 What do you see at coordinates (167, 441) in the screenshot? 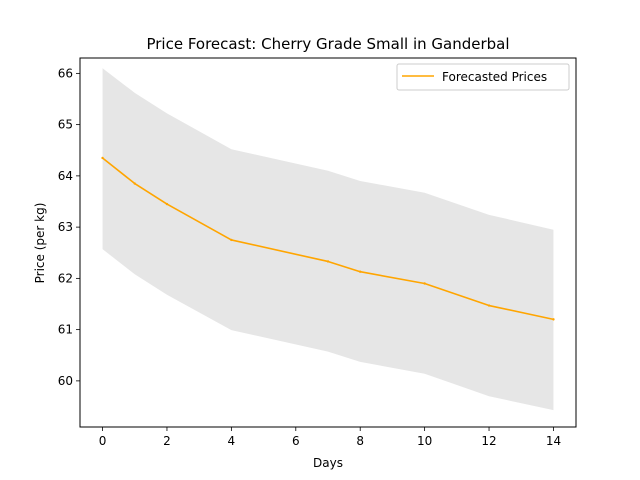
I see `x-tick-label: 2` at bounding box center [167, 441].